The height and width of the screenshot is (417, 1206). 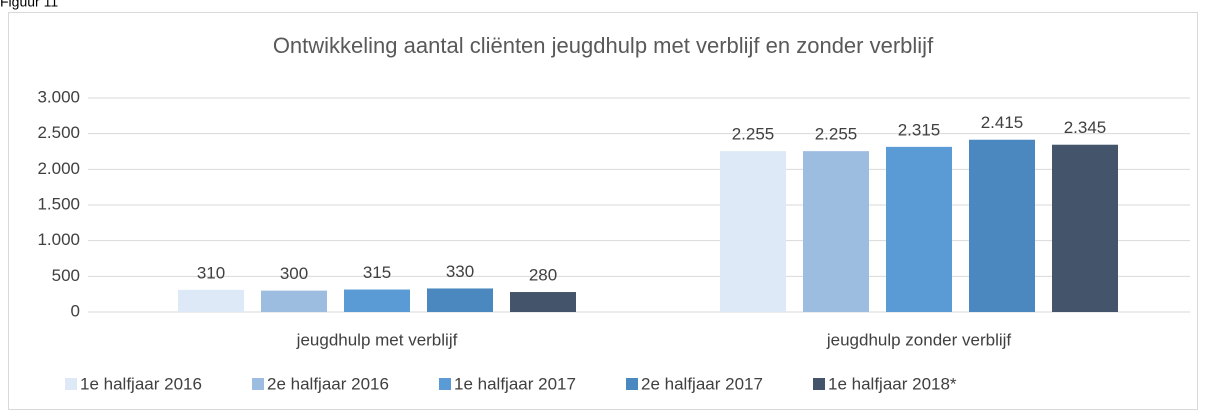 What do you see at coordinates (58, 239) in the screenshot?
I see `y-tick-label: 1.000` at bounding box center [58, 239].